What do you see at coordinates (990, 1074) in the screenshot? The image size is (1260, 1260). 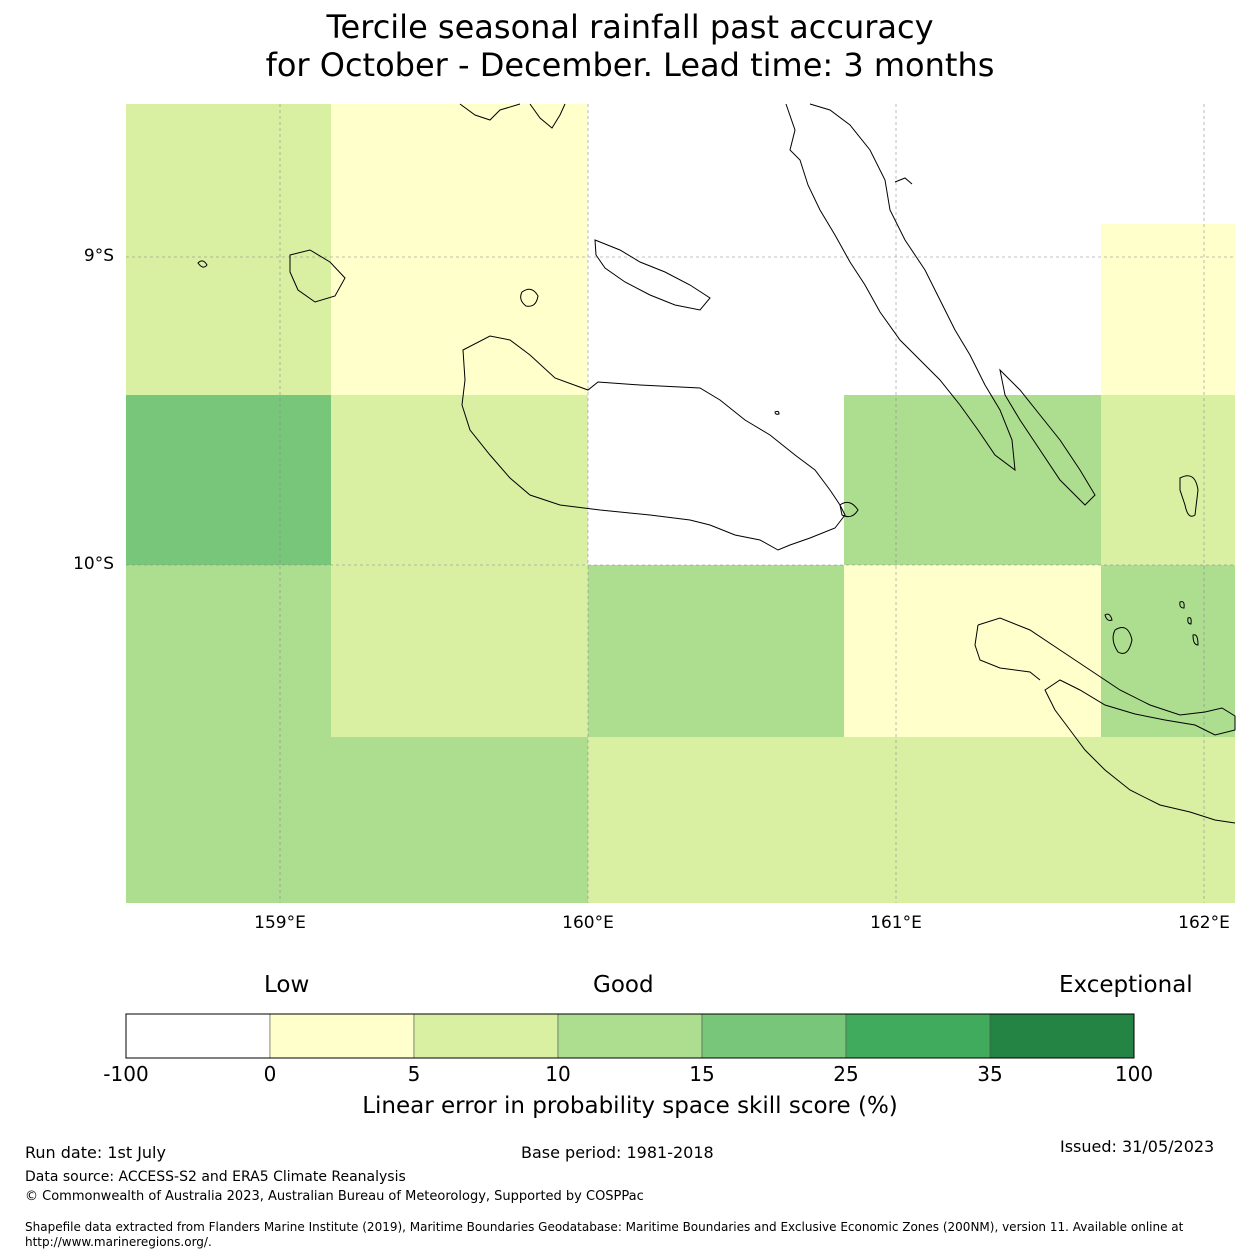 I see `colorbar-tick: 35` at bounding box center [990, 1074].